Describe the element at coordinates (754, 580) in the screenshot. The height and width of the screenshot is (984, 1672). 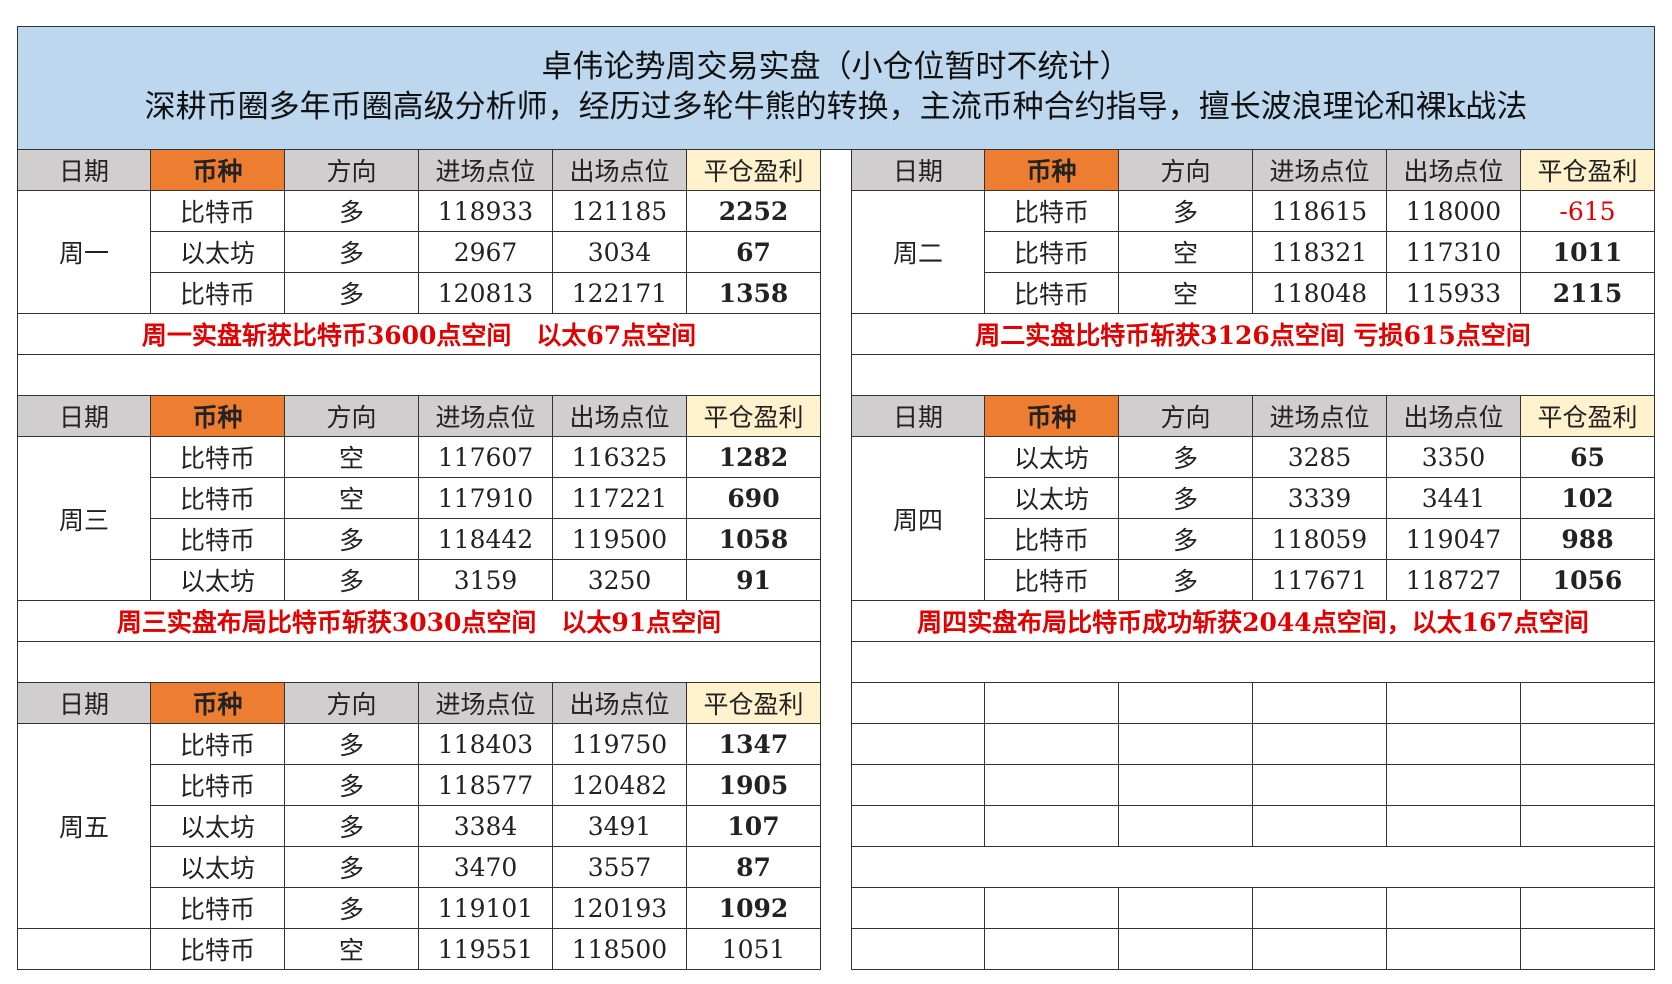
I see `profit-cell: 91` at that location.